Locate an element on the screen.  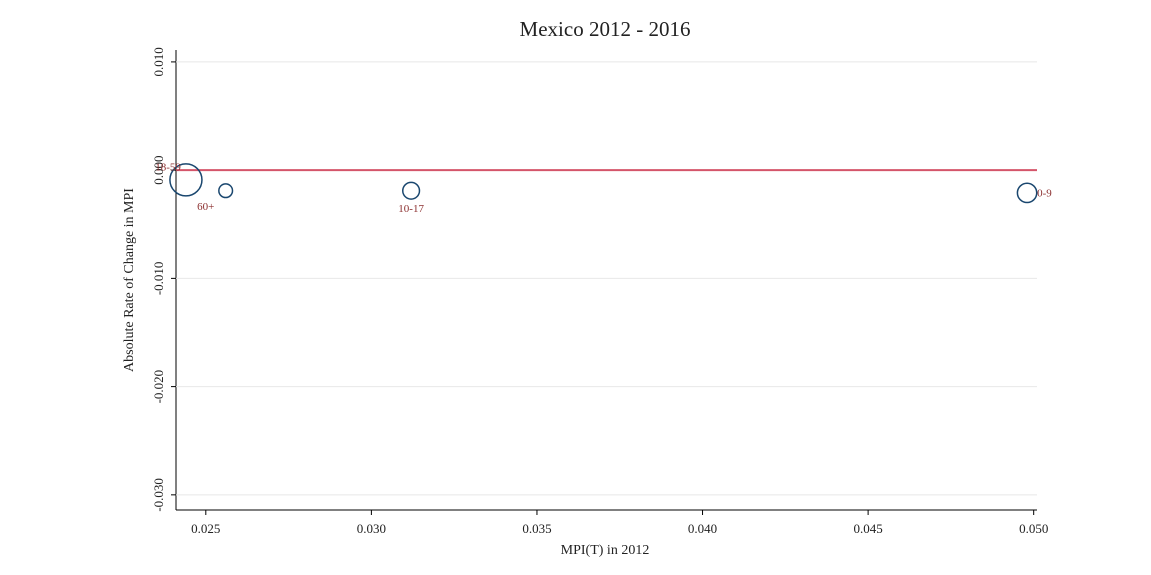
y-tick-label: -0.030 is located at coordinates (158, 495).